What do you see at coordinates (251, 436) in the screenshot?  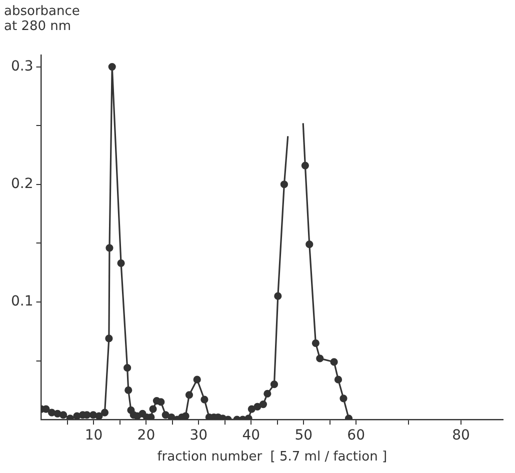 I see `x-tick-label: 40` at bounding box center [251, 436].